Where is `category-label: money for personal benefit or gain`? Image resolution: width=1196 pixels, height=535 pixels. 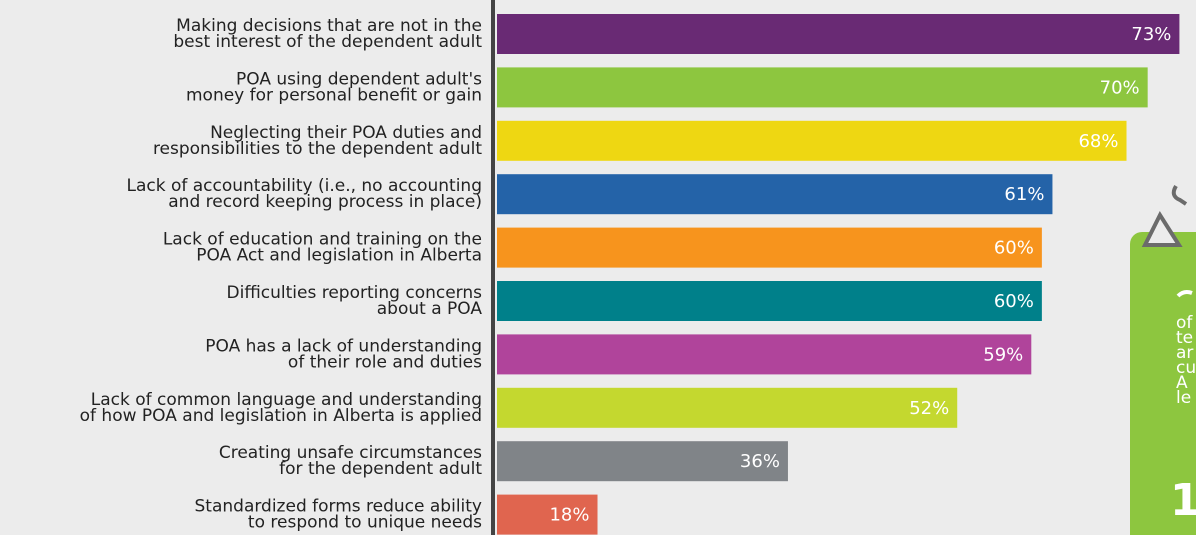 category-label: money for personal benefit or gain is located at coordinates (334, 95).